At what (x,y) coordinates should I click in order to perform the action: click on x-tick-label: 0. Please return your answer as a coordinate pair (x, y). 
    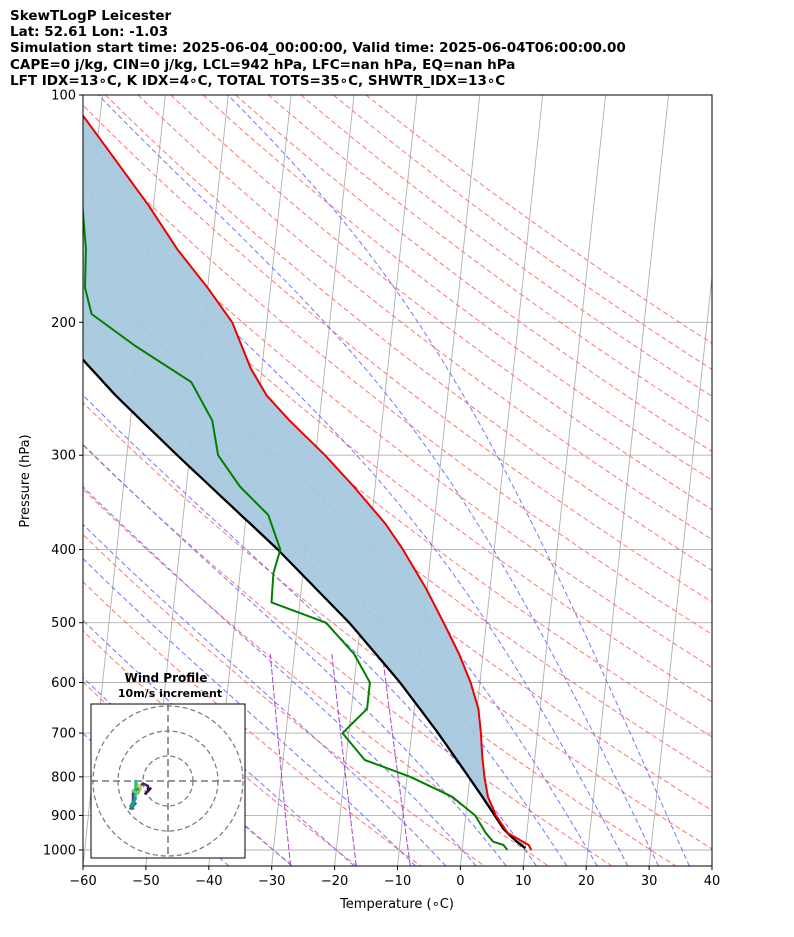
    Looking at the image, I should click on (460, 881).